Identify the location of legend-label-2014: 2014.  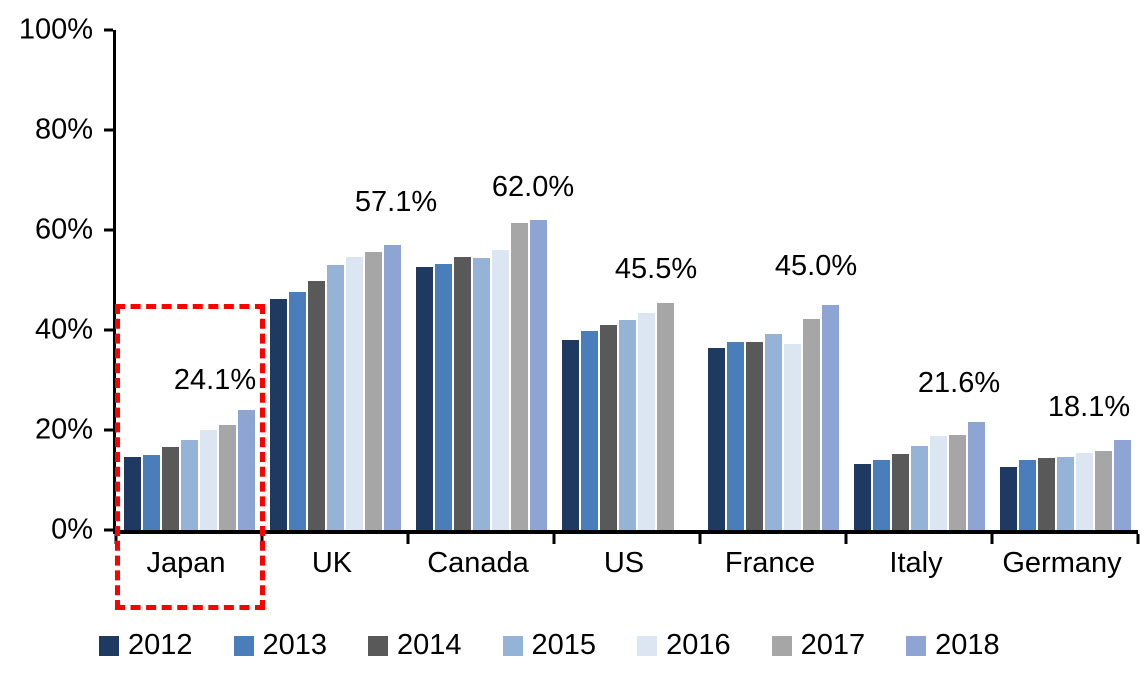
(429, 645).